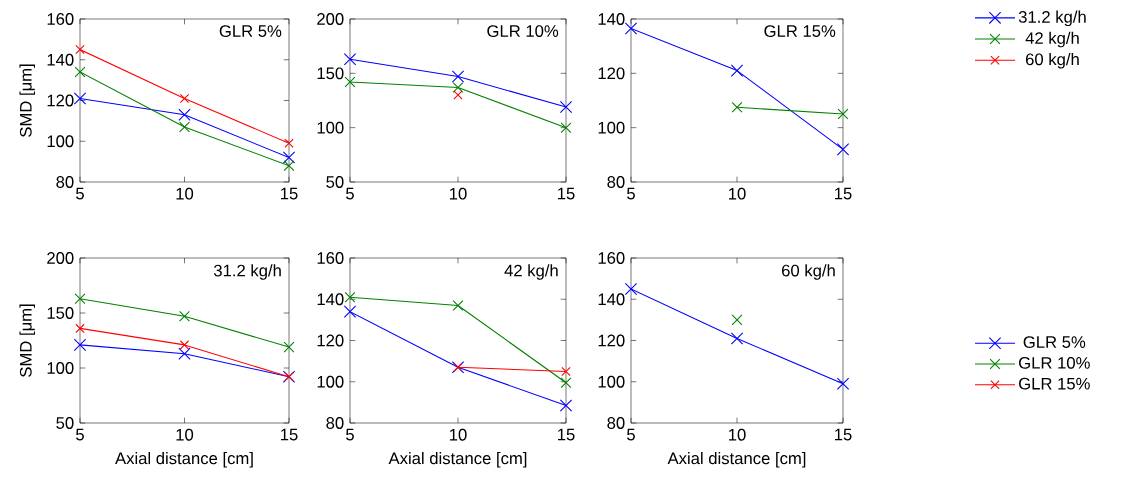  Describe the element at coordinates (1054, 383) in the screenshot. I see `legend-label: GLR 15%` at that location.